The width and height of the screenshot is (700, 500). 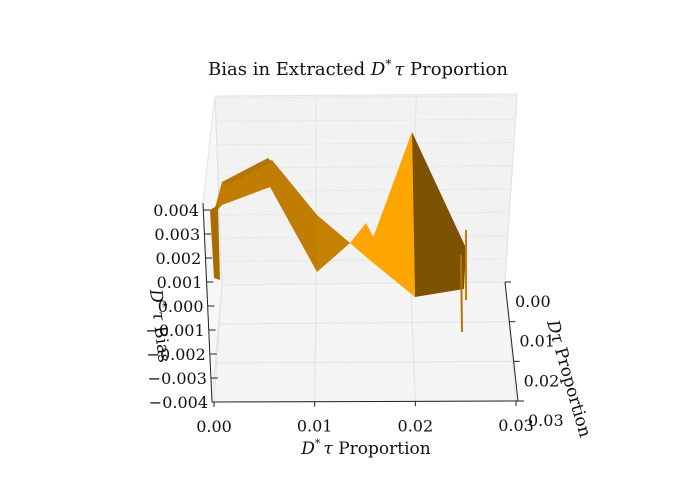 I want to click on z-tick-label: 0.001, so click(x=180, y=282).